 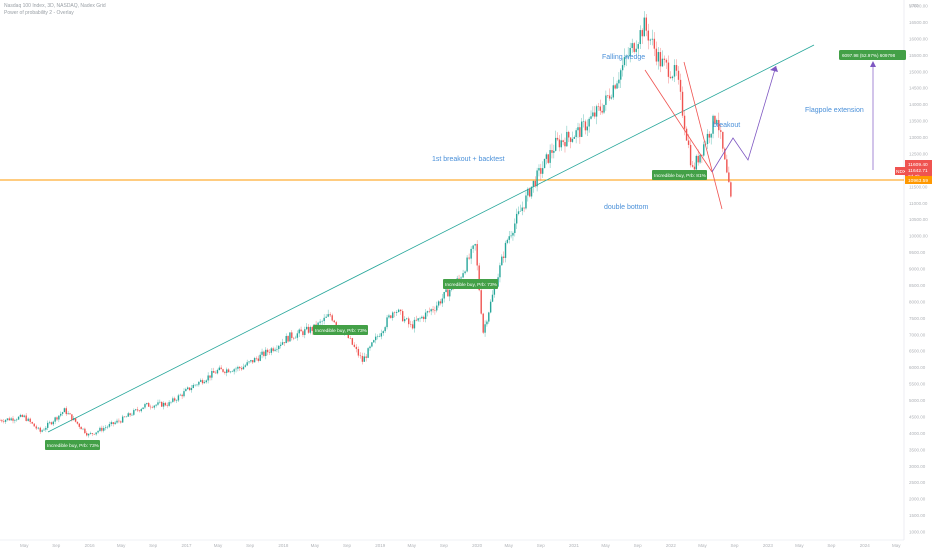 What do you see at coordinates (678, 121) in the screenshot?
I see `wedge-upper-line` at bounding box center [678, 121].